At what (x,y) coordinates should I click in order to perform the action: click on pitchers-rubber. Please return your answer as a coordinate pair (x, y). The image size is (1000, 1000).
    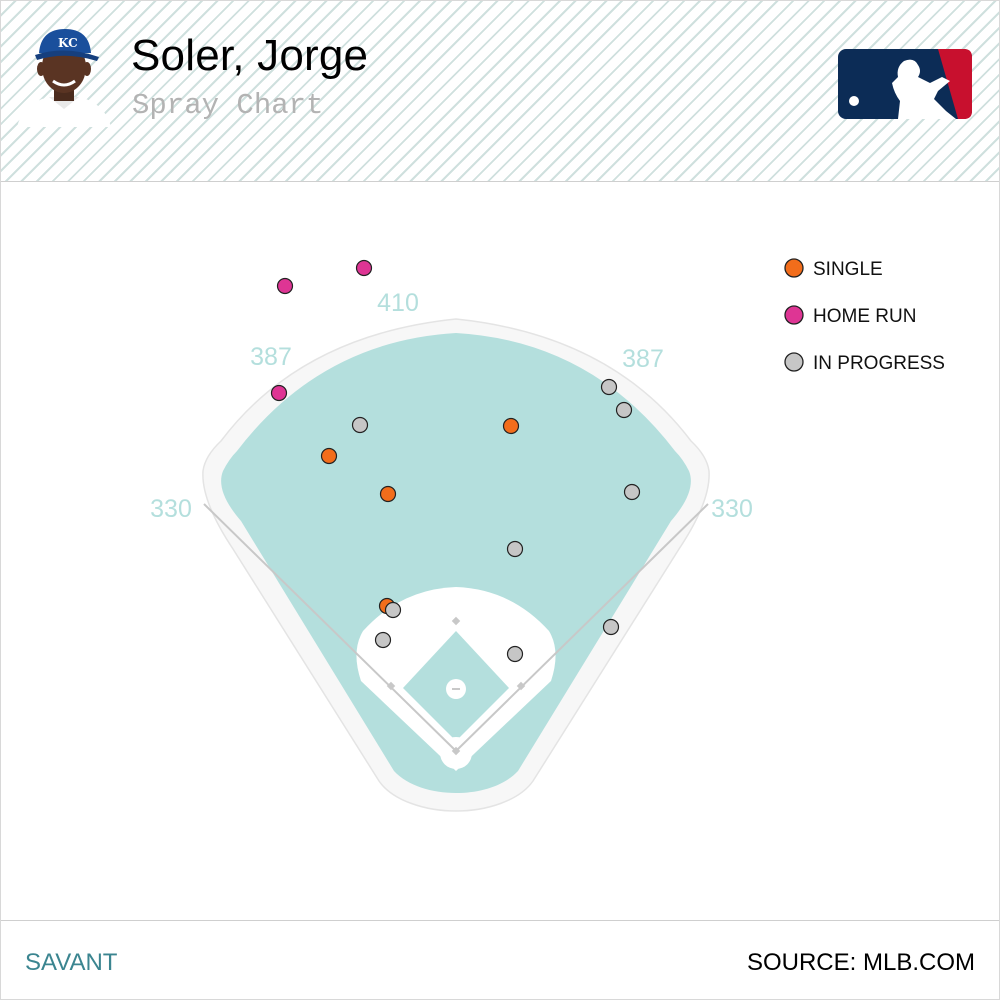
    Looking at the image, I should click on (456, 689).